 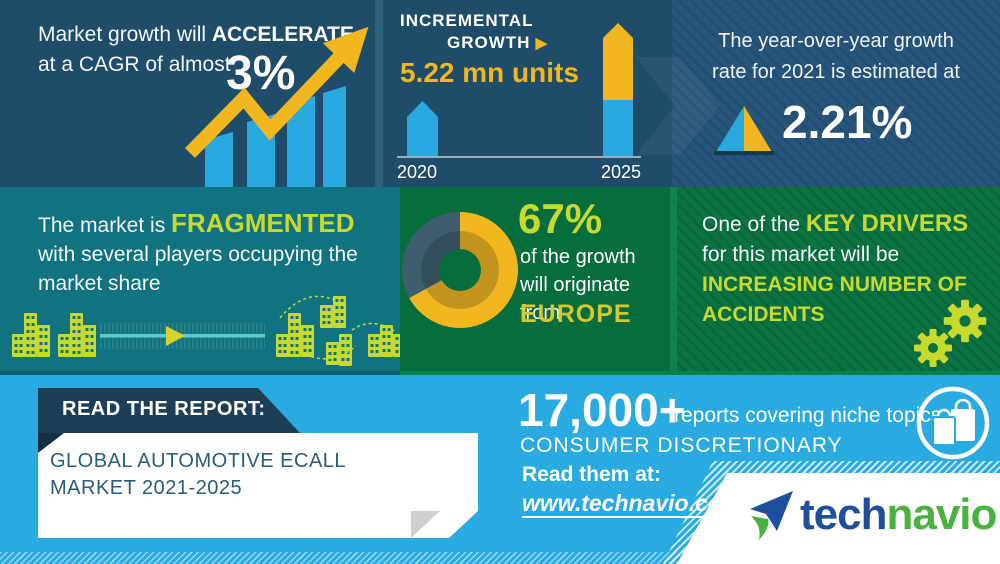 I want to click on donut-hole, so click(x=460, y=270).